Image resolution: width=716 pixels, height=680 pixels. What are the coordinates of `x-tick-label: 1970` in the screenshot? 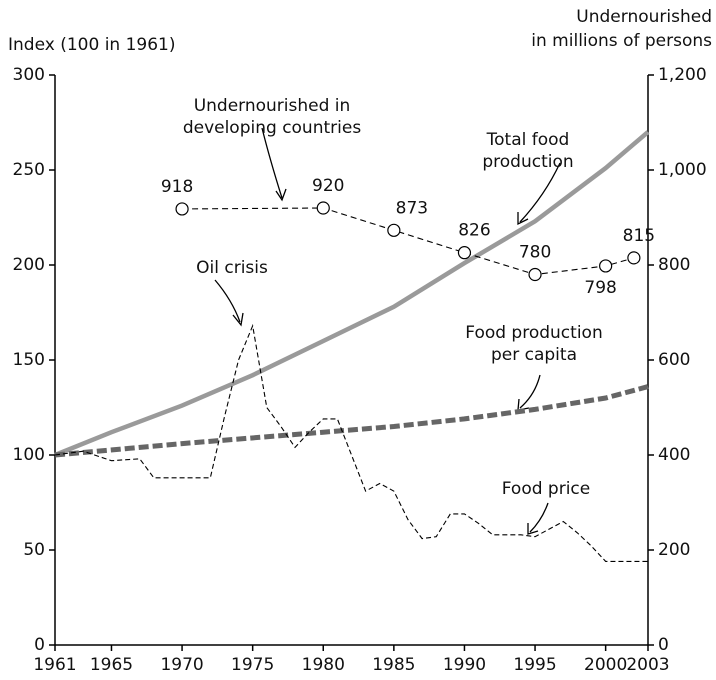 It's located at (181, 665).